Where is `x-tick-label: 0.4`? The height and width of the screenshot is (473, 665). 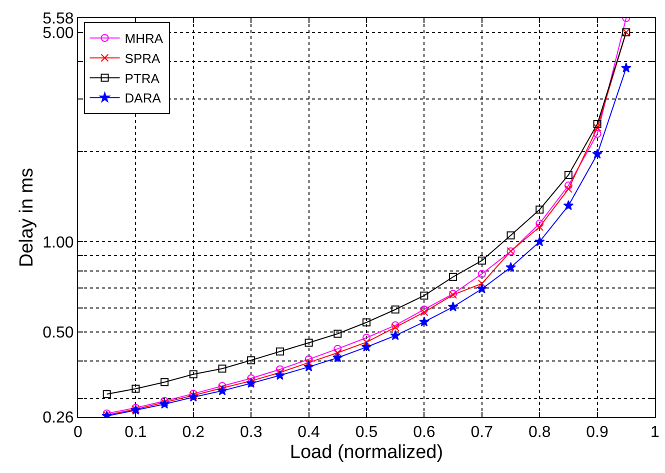 x-tick-label: 0.4 is located at coordinates (309, 433).